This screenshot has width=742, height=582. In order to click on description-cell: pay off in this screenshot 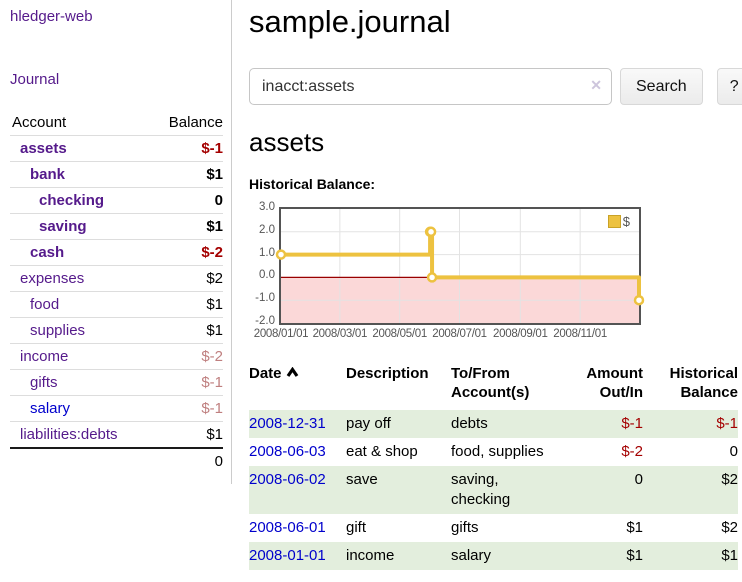, I will do `click(368, 423)`.